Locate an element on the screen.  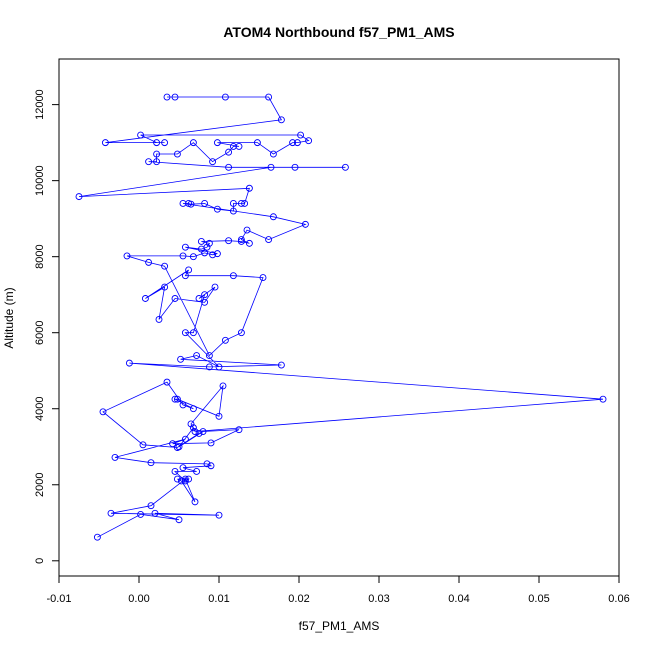
y-tick-label: 10000 is located at coordinates (40, 180).